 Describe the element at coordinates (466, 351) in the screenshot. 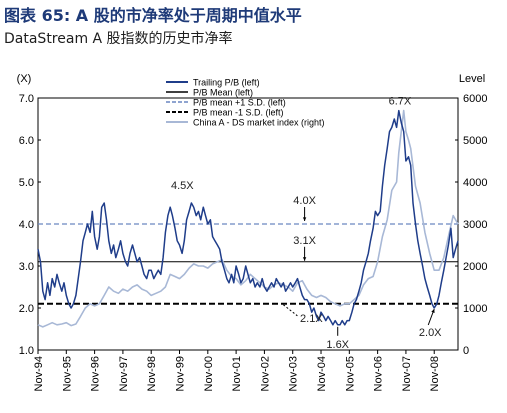

I see `right-tick-label: 0` at that location.